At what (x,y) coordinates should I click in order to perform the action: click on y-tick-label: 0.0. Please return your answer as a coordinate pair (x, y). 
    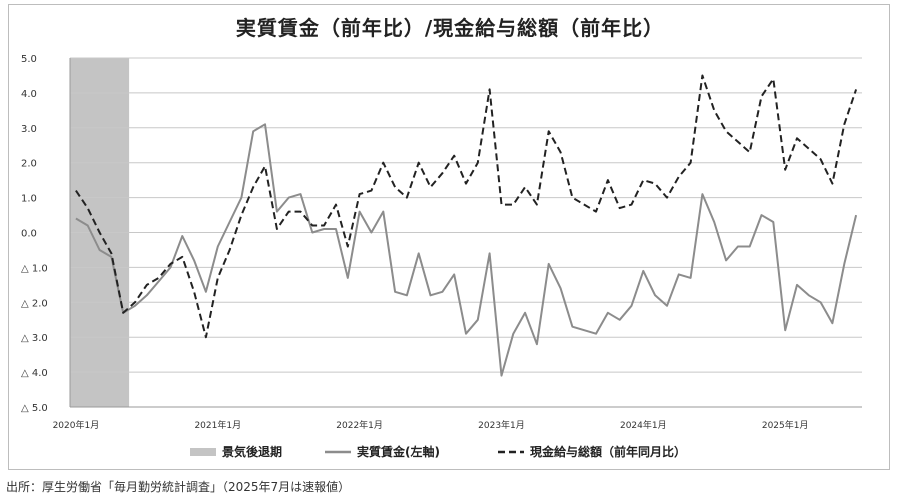
    Looking at the image, I should click on (29, 234).